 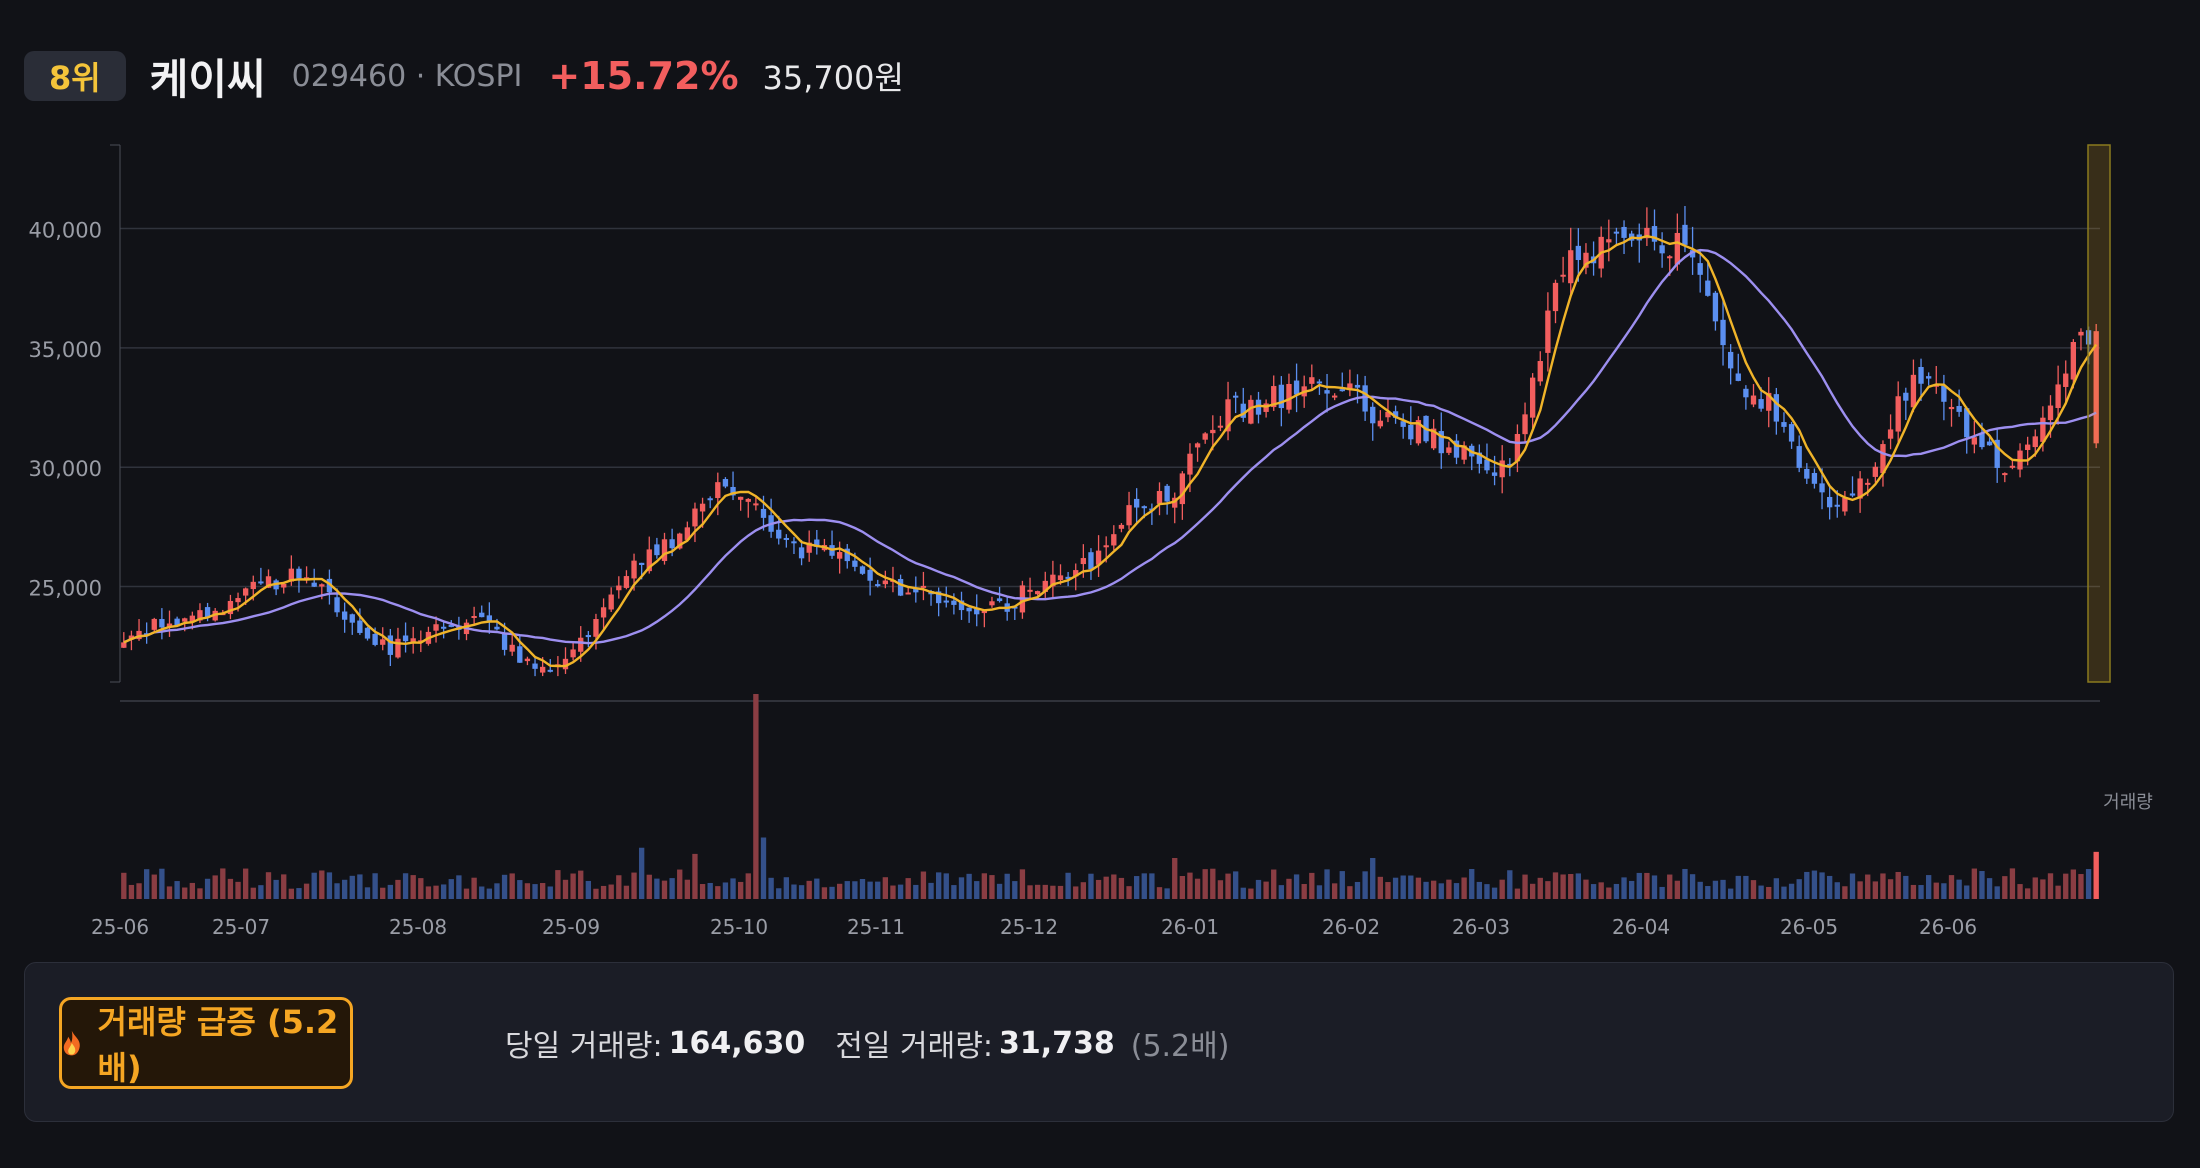 I want to click on x-tick-label: 25-06, so click(x=120, y=927).